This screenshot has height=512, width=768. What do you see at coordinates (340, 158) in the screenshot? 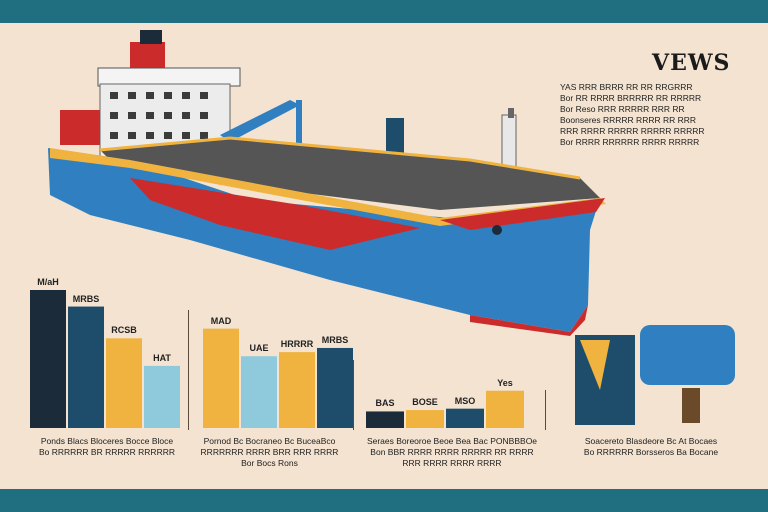
I see `deck-edge` at bounding box center [340, 158].